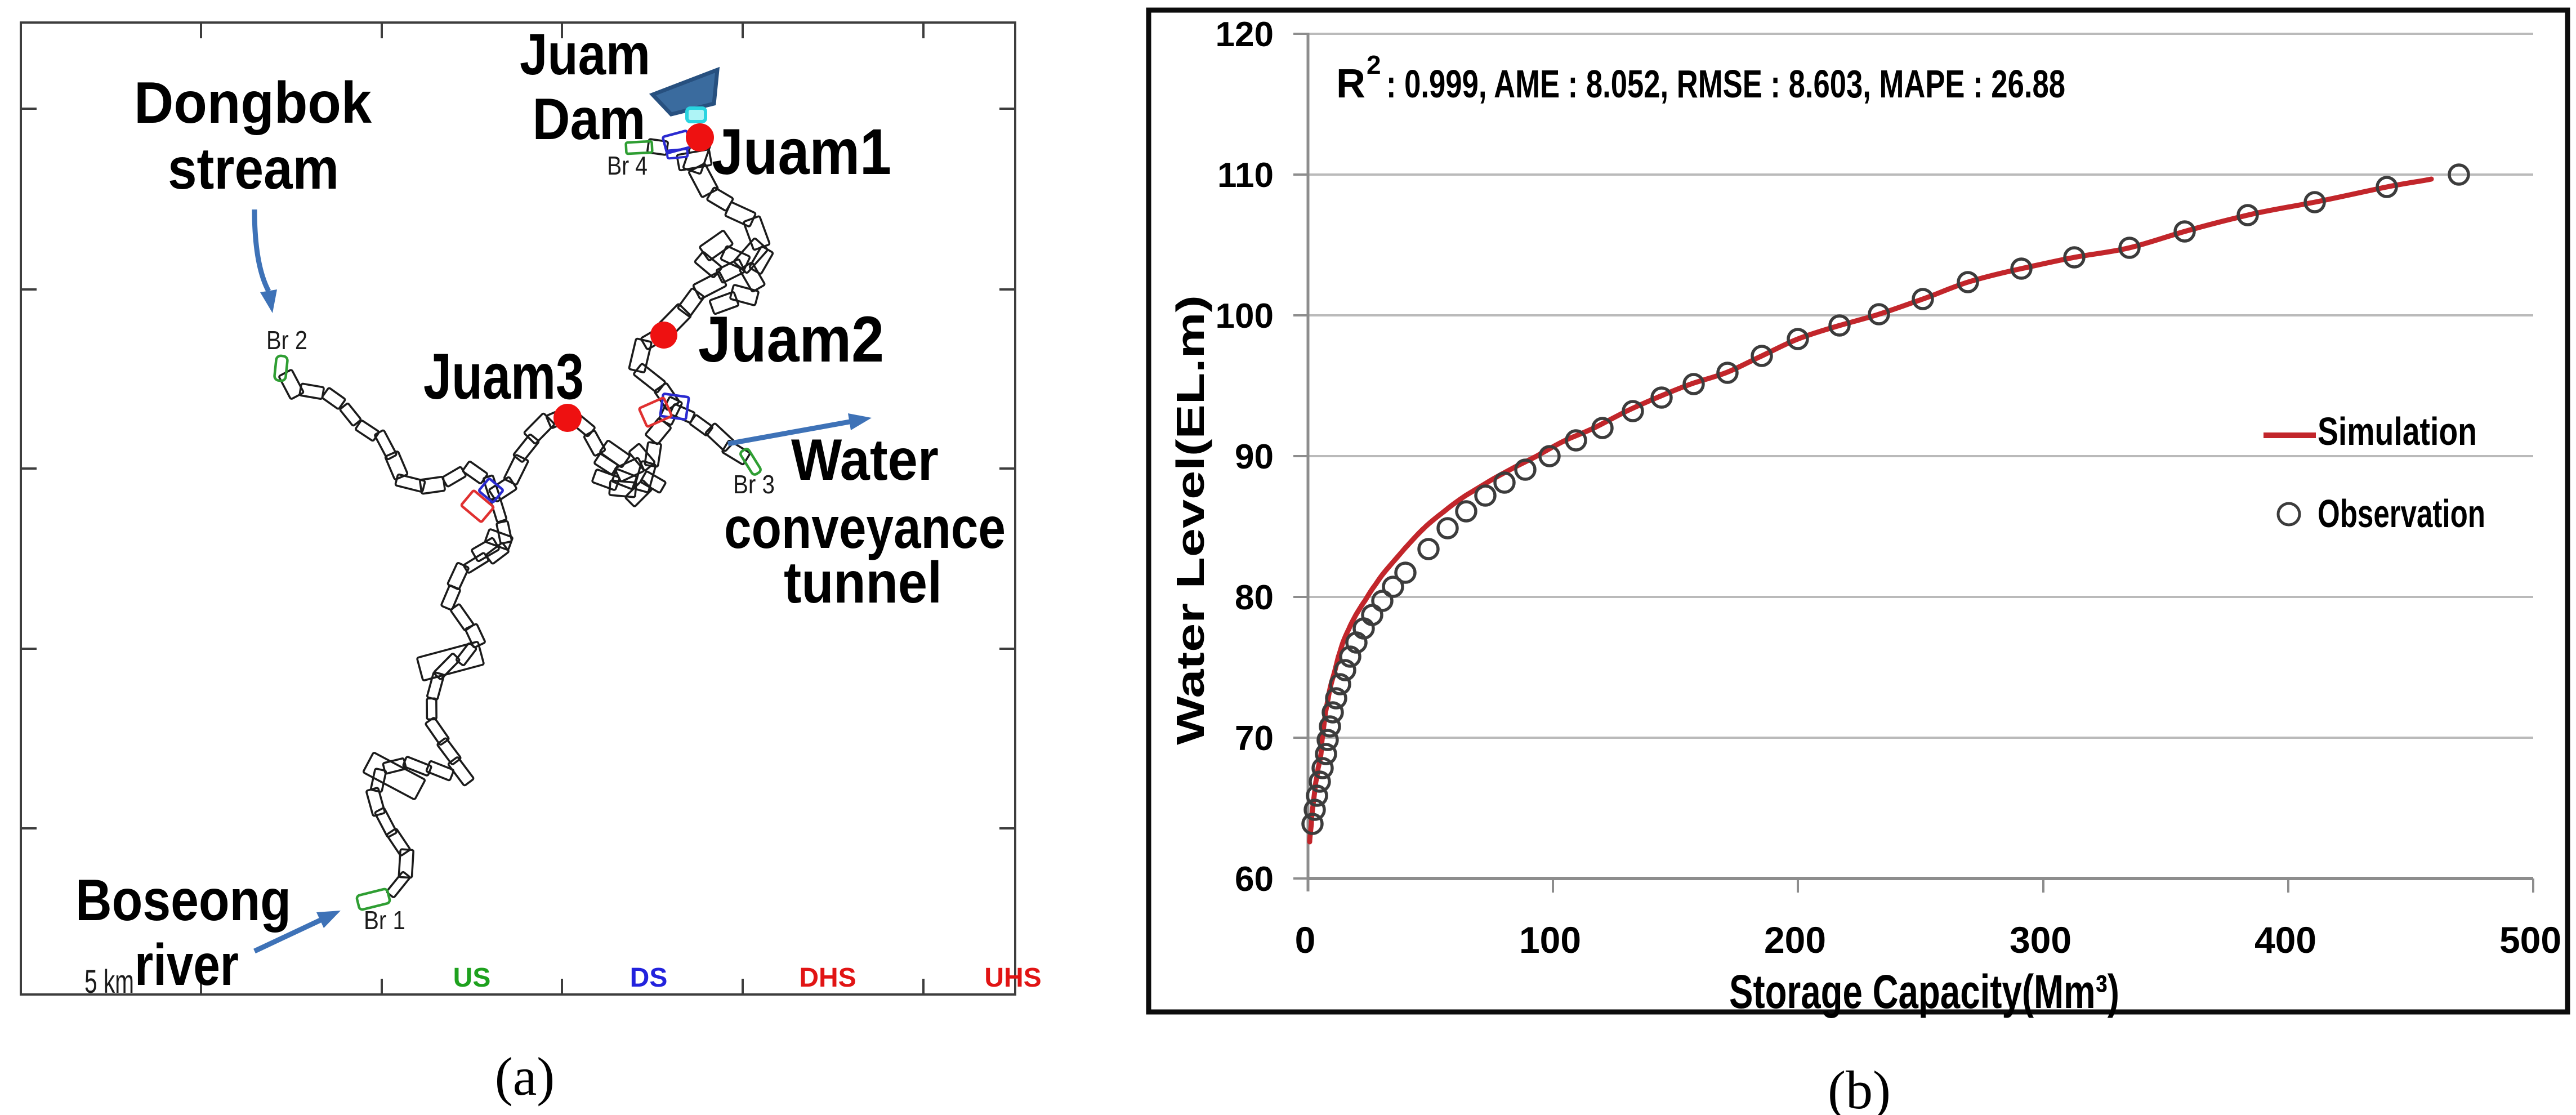  I want to click on svg-text: 200, so click(1795, 940).